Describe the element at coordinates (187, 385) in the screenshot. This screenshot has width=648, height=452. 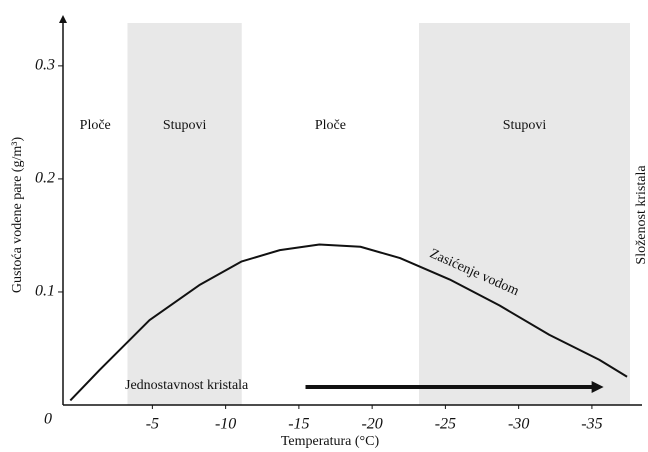
I see `arrow-label: Jednostavnost kristala` at that location.